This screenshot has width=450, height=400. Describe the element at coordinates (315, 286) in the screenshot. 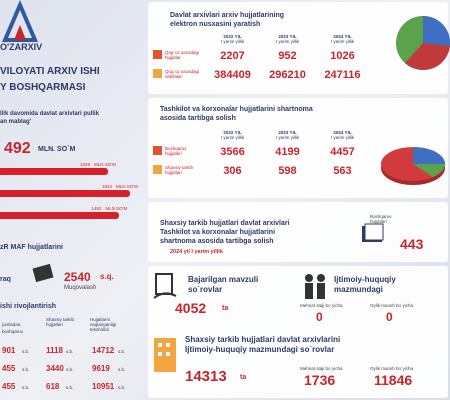

I see `people-icon` at that location.